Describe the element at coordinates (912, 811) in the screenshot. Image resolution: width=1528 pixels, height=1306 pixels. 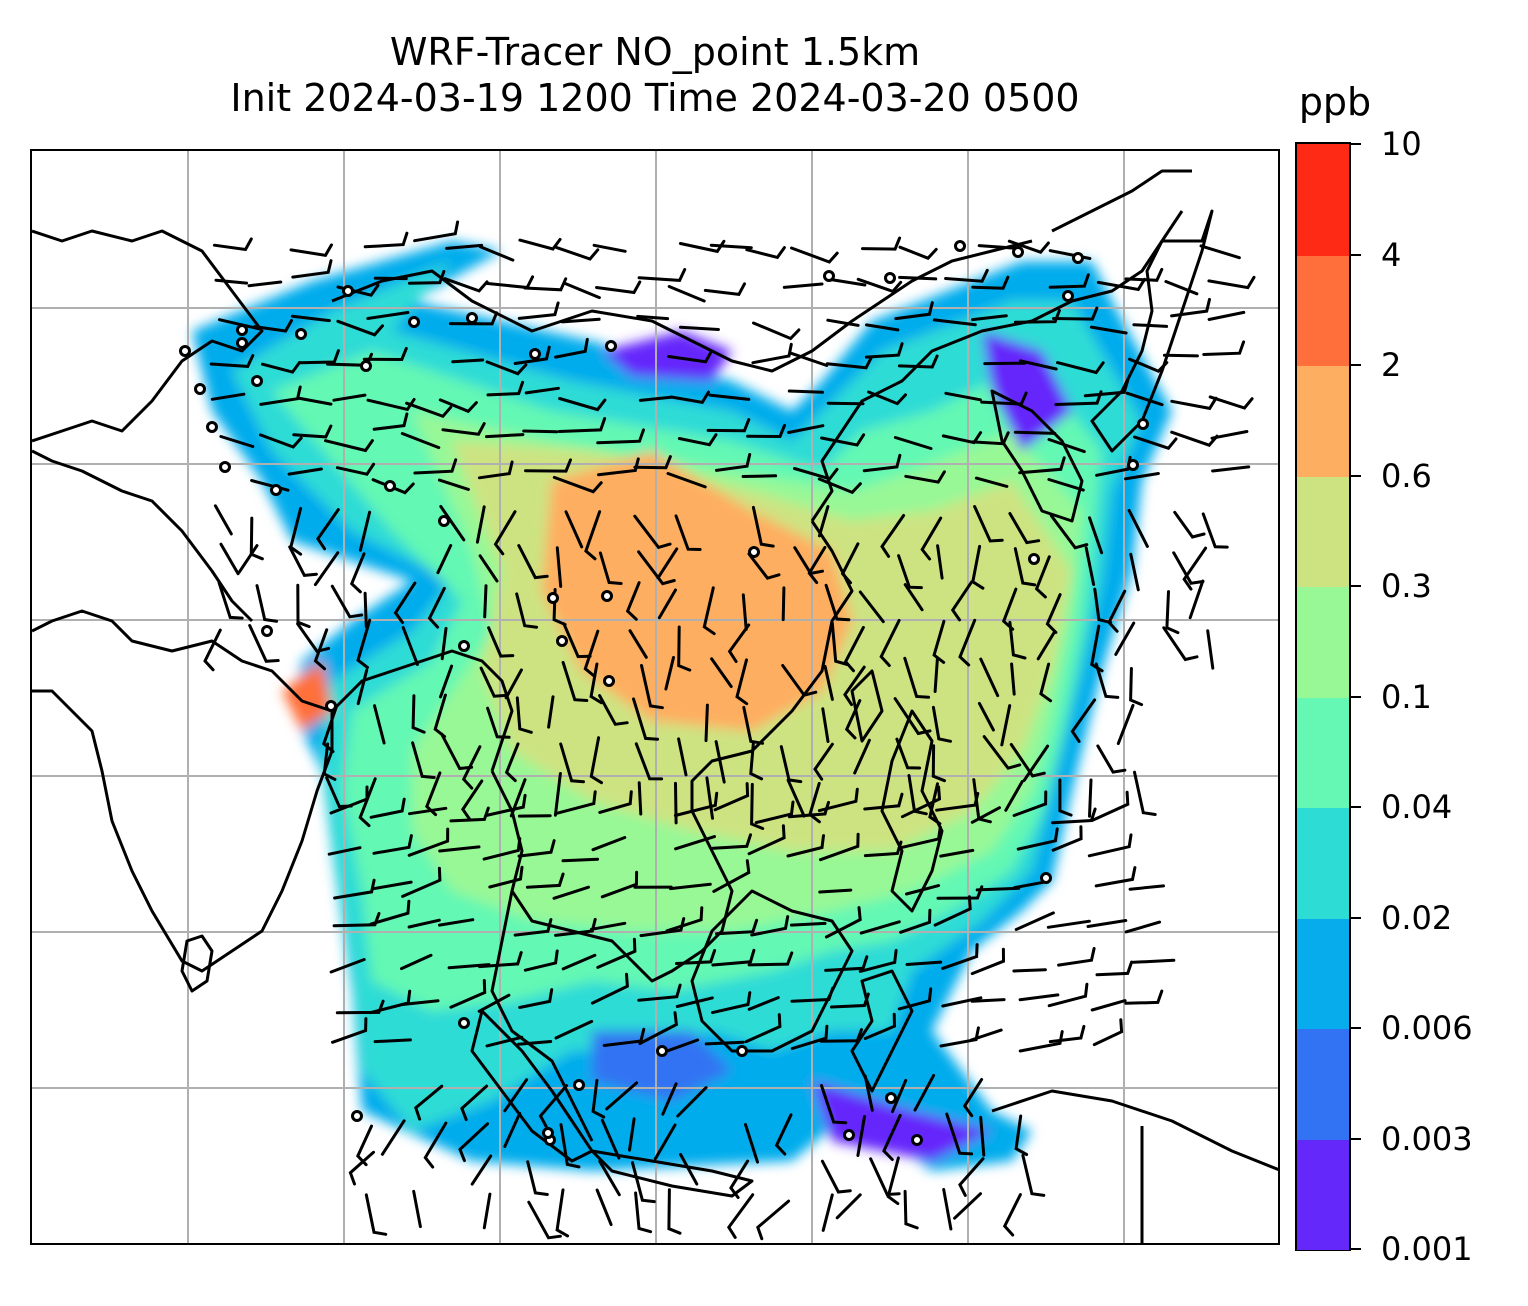
I see `coastline-philippines` at that location.